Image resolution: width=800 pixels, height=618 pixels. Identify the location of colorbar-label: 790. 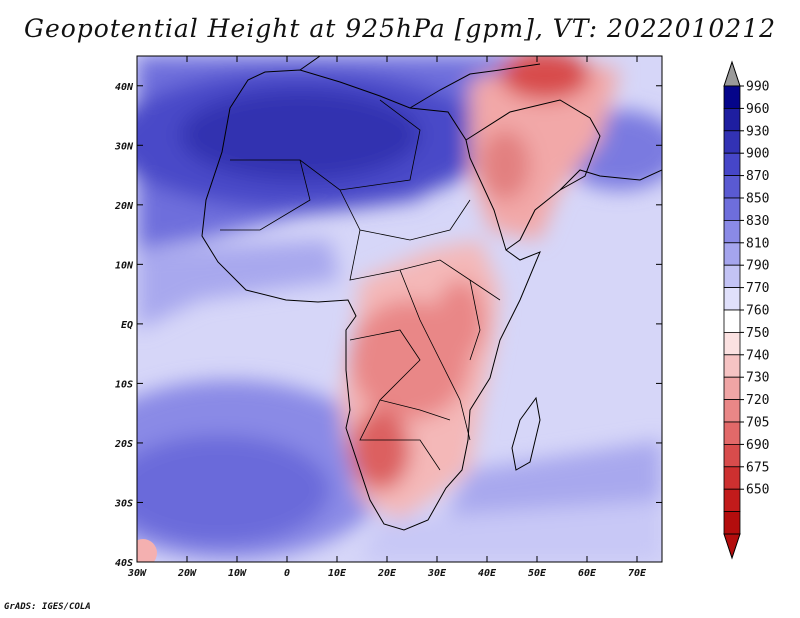
(757, 266).